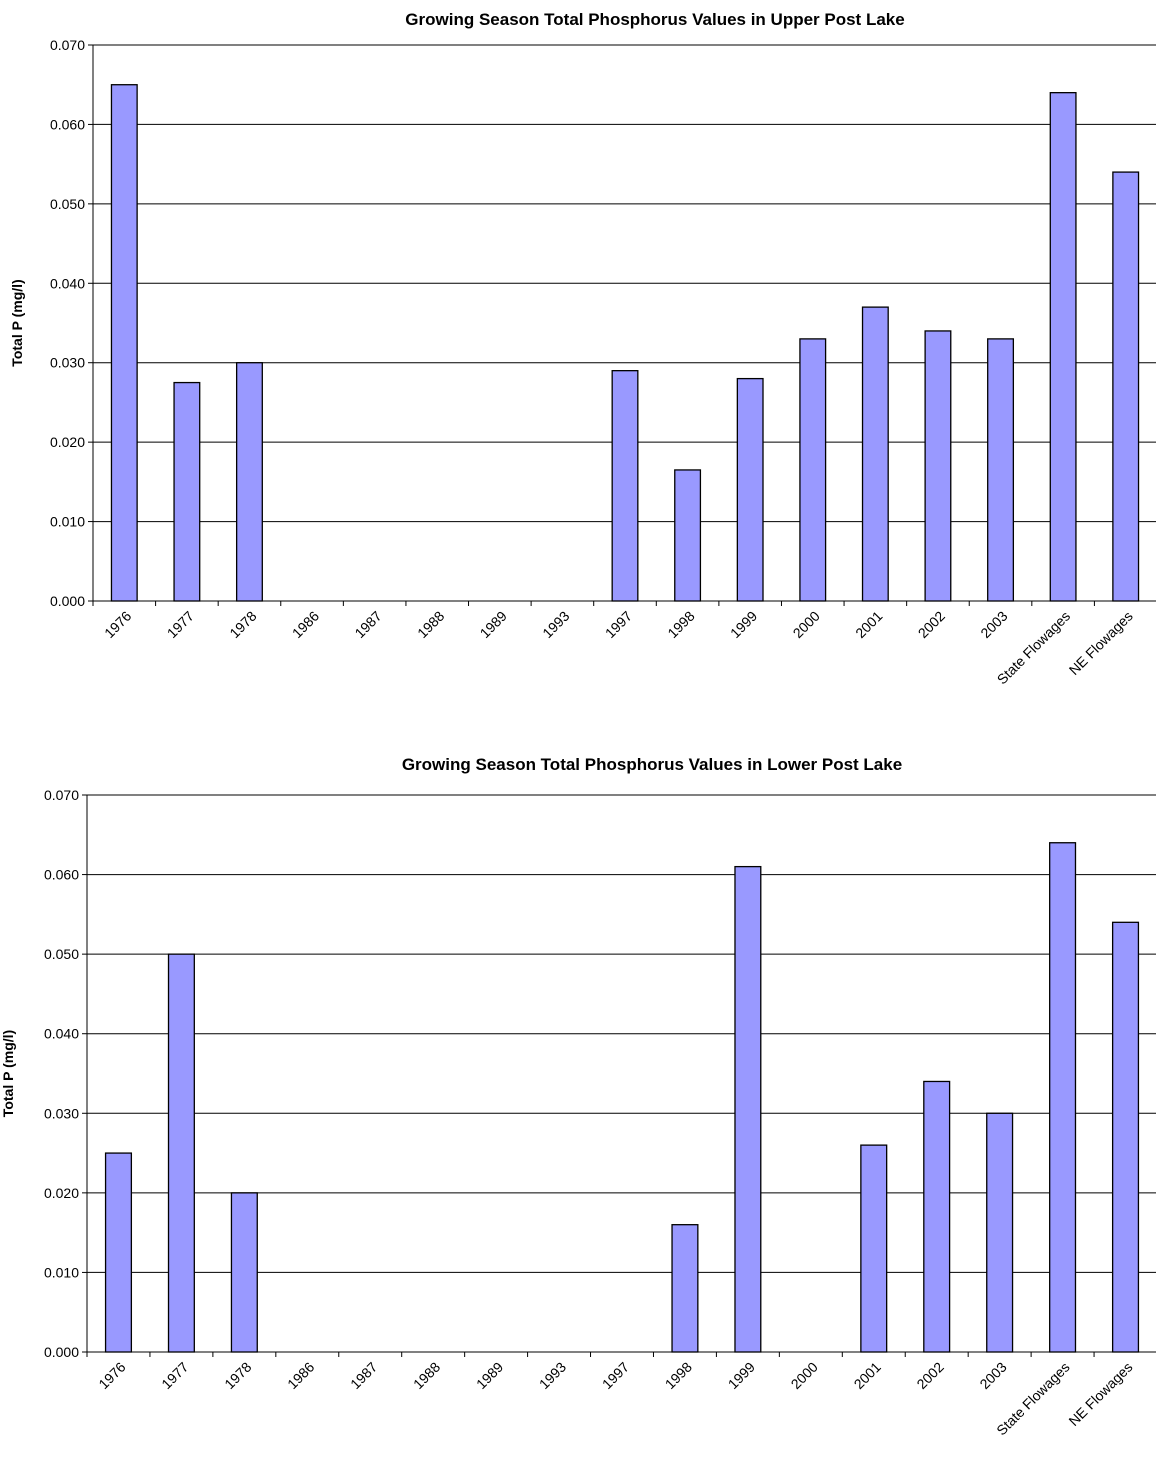 The width and height of the screenshot is (1156, 1467). What do you see at coordinates (813, 470) in the screenshot?
I see `bar-2000` at bounding box center [813, 470].